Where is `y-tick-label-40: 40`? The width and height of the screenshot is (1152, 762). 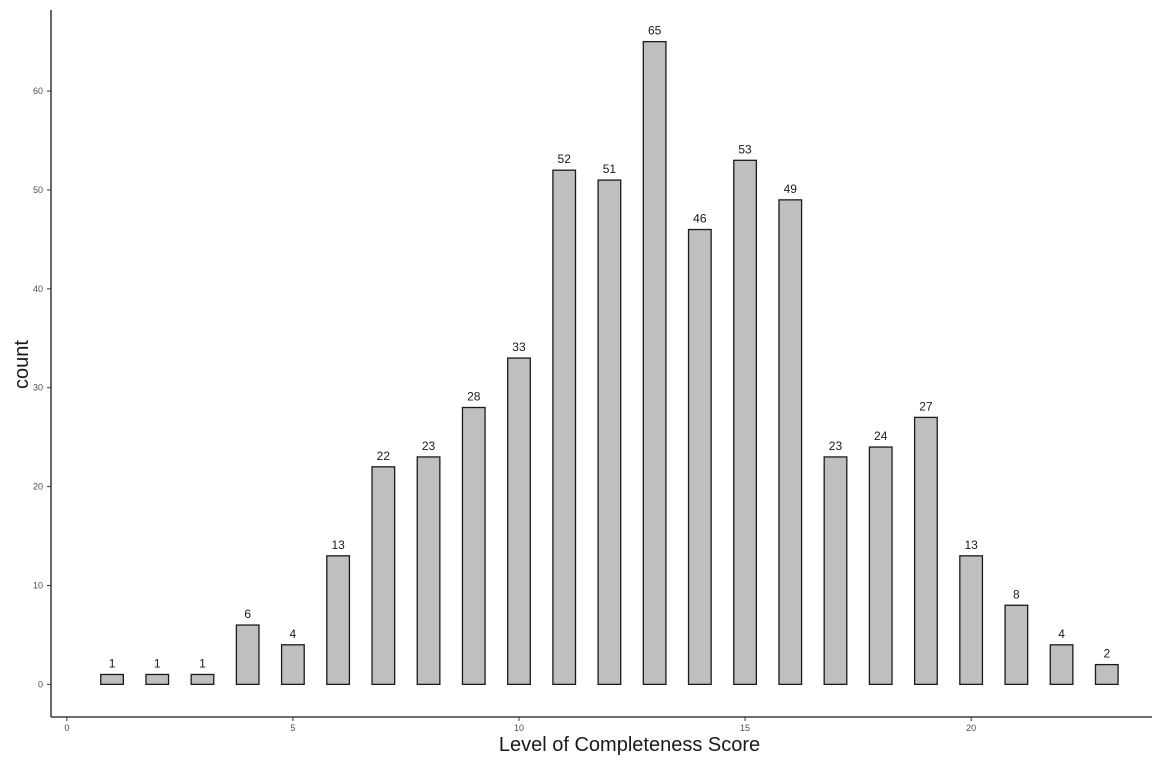
y-tick-label-40: 40 is located at coordinates (38, 289).